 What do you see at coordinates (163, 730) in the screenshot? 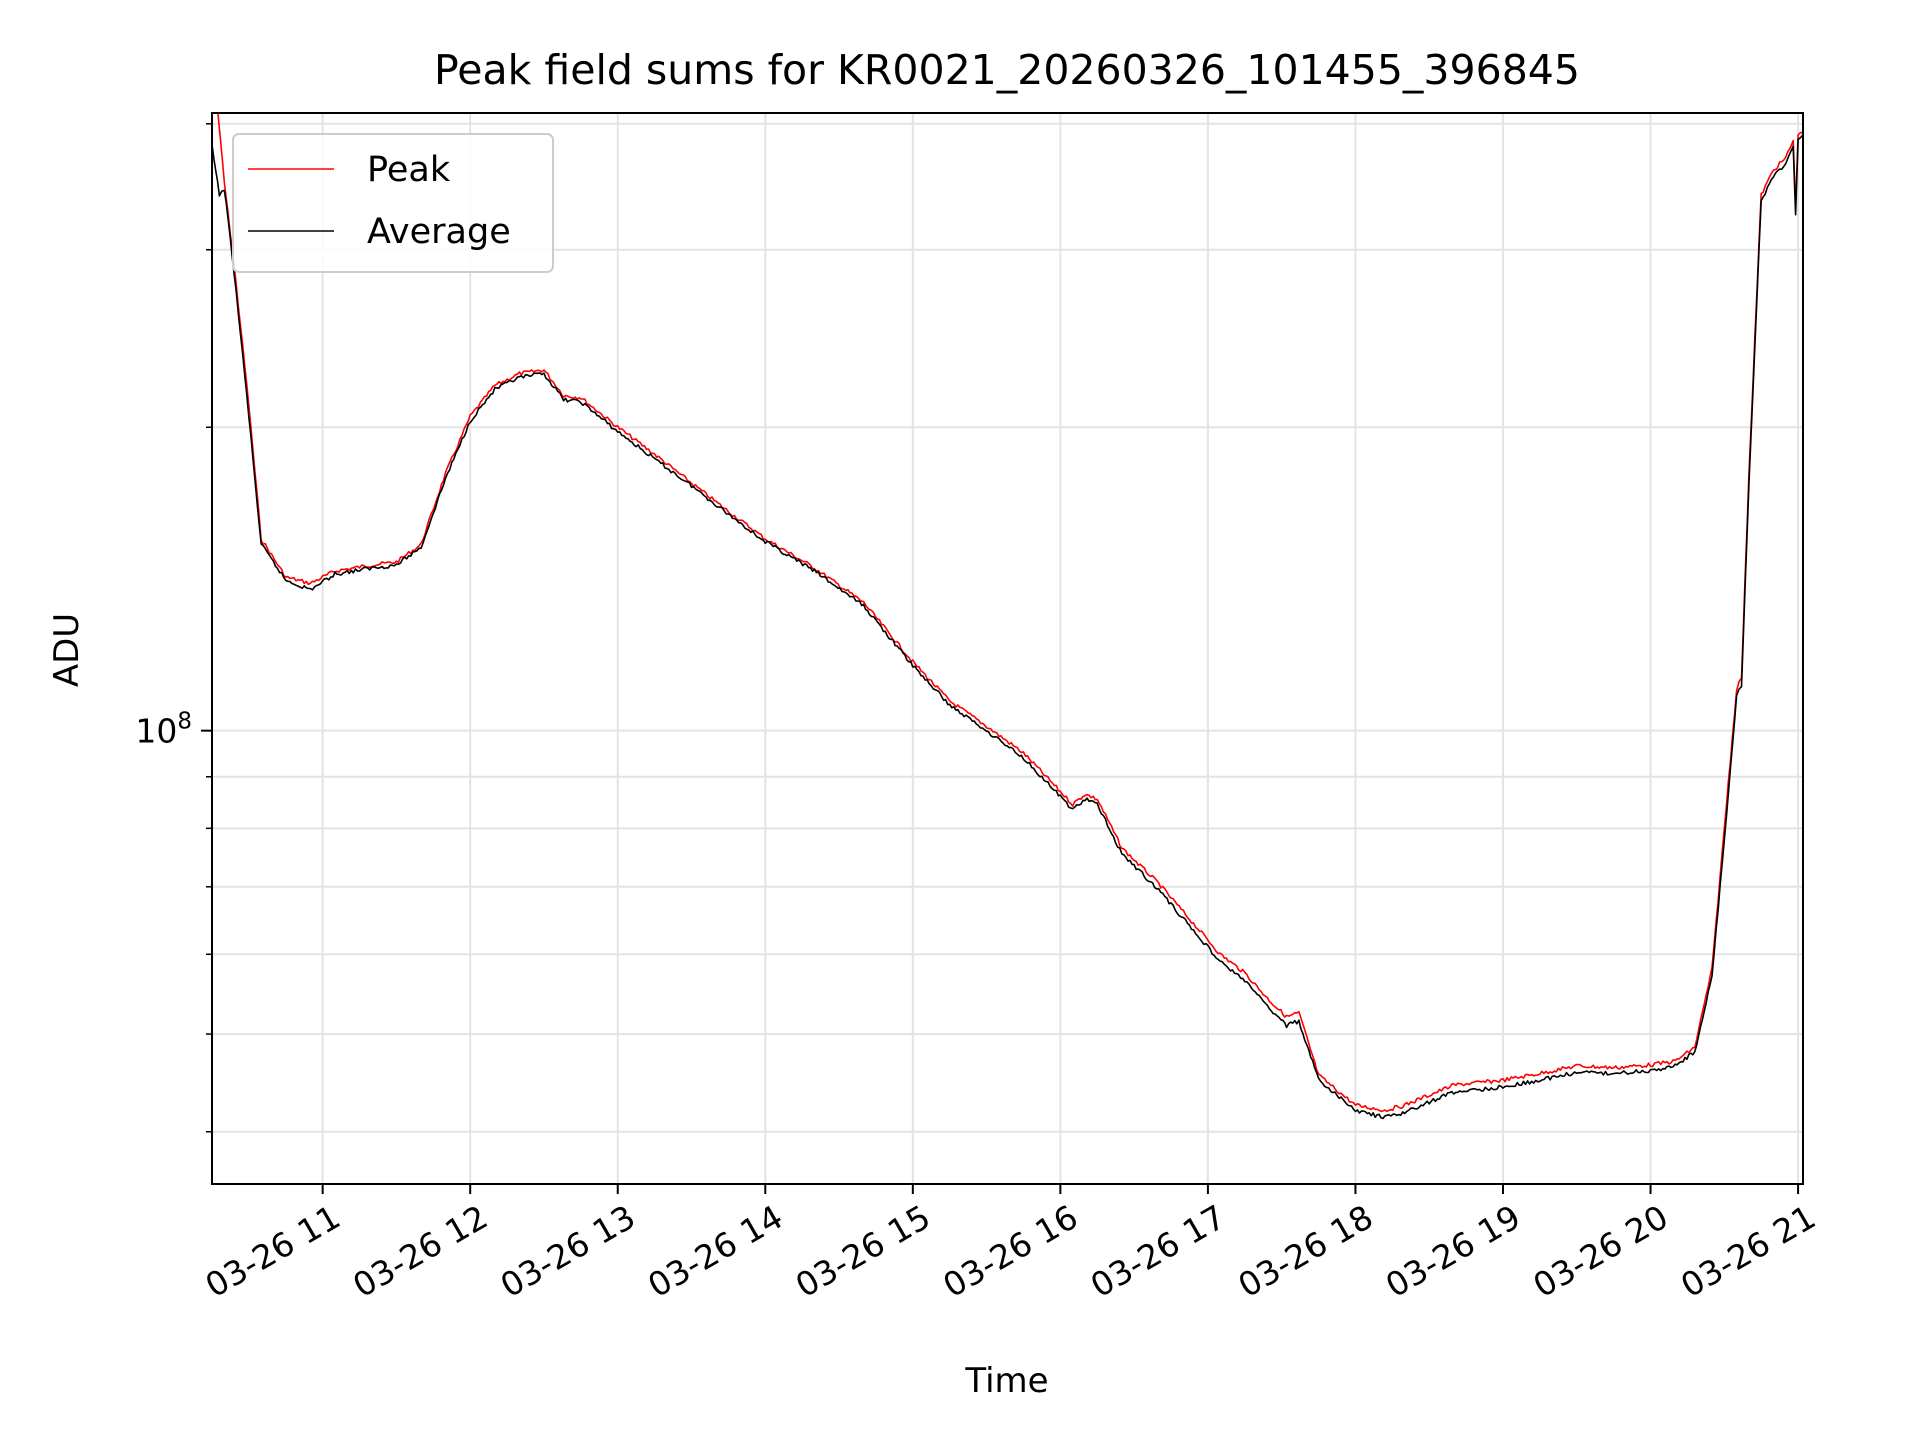
I see `y-tick-label: 108` at bounding box center [163, 730].